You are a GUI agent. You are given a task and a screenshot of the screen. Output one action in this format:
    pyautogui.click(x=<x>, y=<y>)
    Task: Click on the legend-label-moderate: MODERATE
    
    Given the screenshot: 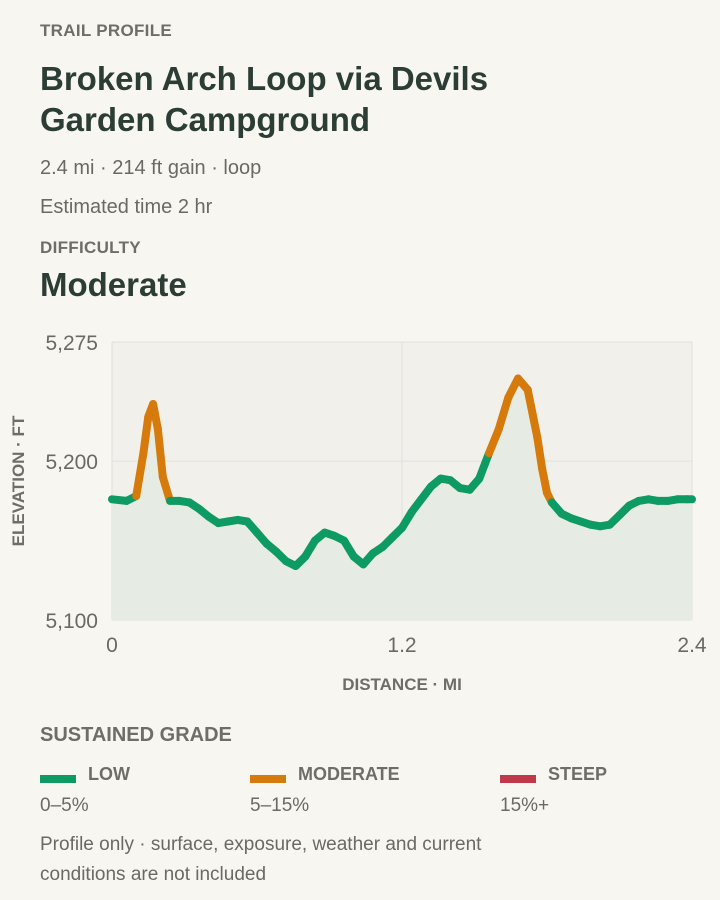 What is the action you would take?
    pyautogui.click(x=349, y=774)
    